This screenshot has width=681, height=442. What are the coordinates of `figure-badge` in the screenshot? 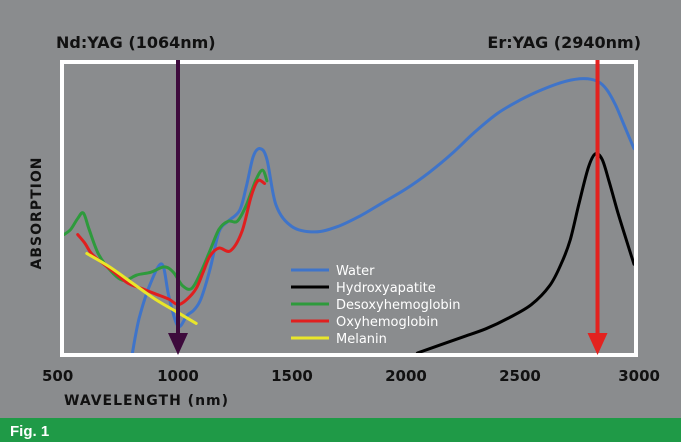 It's located at (340, 430).